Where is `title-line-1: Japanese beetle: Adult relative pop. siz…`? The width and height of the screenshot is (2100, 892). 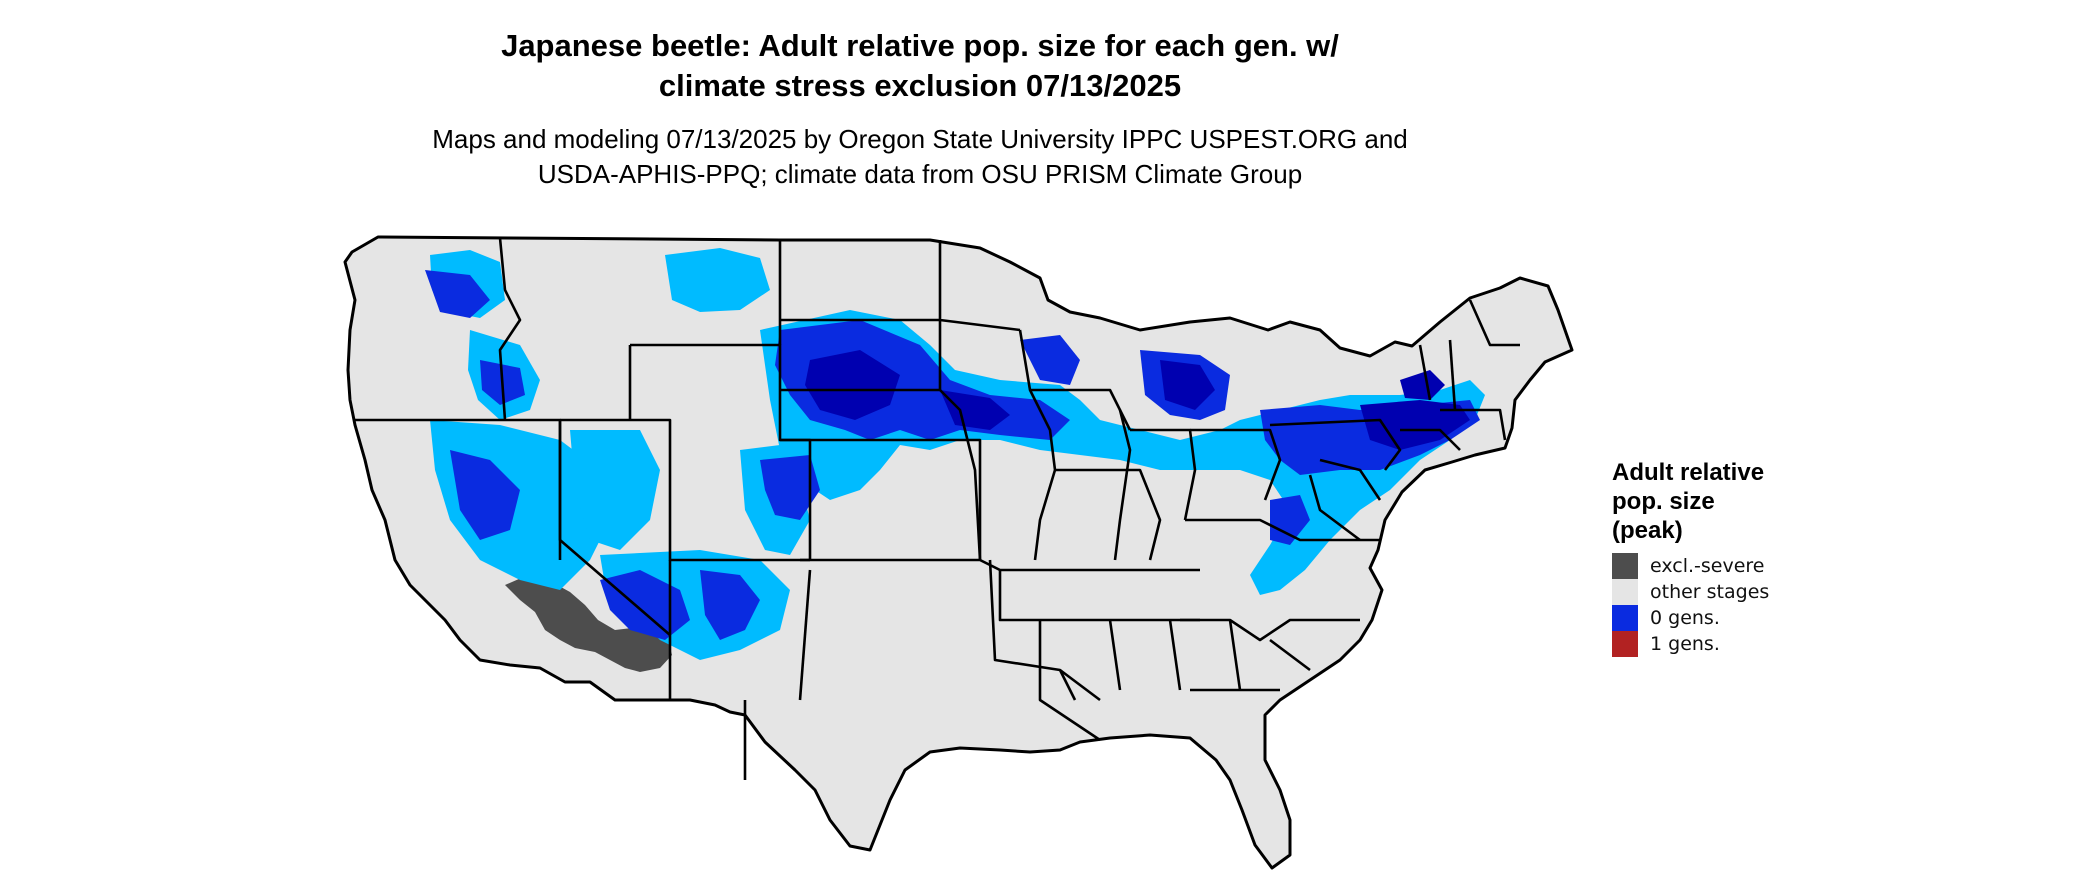 title-line-1: Japanese beetle: Adult relative pop. siz… is located at coordinates (920, 45).